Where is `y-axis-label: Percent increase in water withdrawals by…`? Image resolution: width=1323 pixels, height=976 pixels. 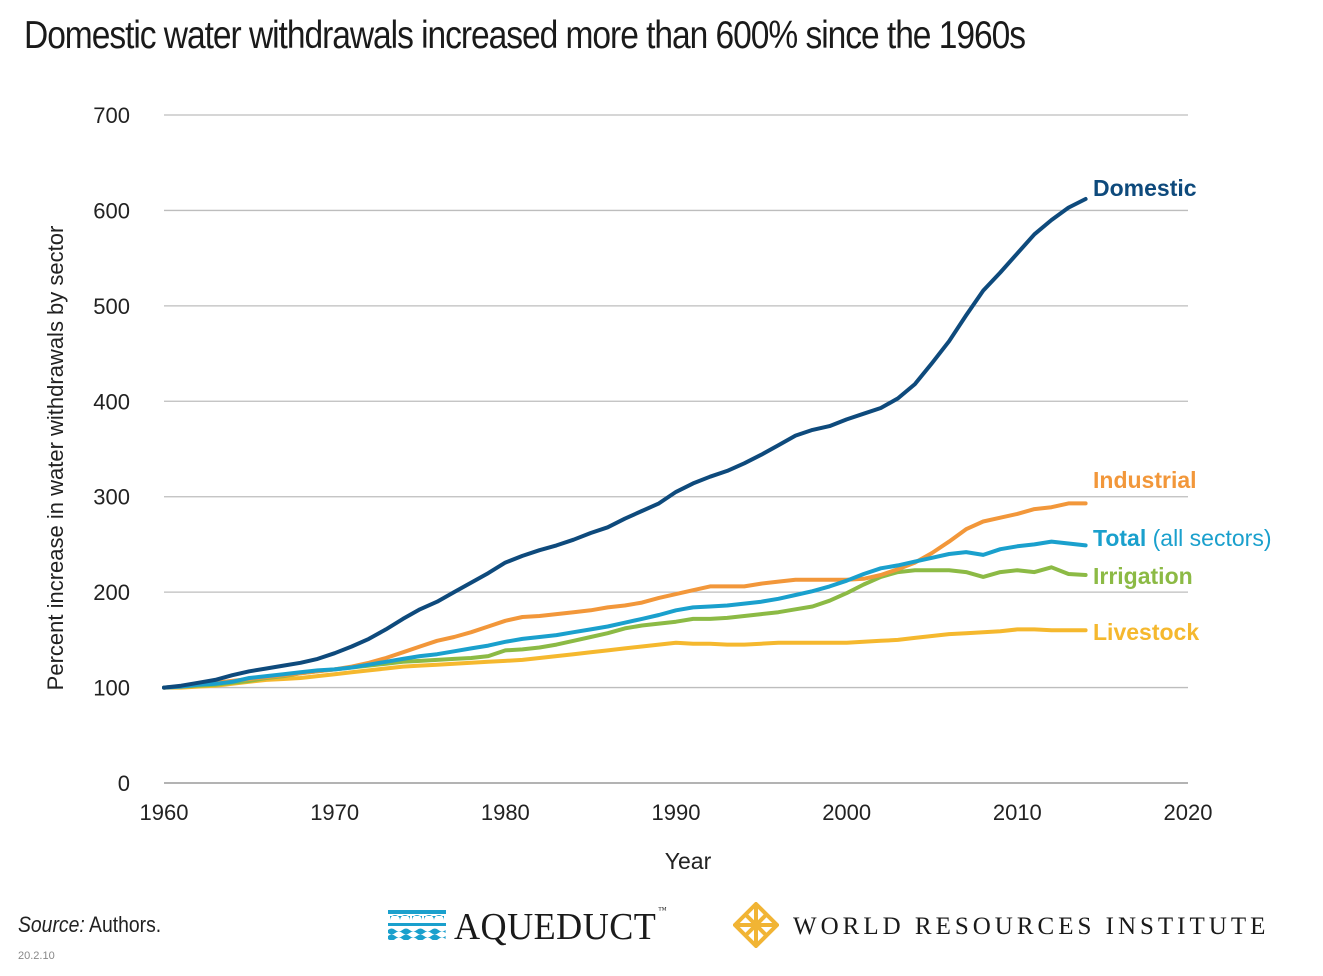
y-axis-label: Percent increase in water withdrawals by… is located at coordinates (55, 458).